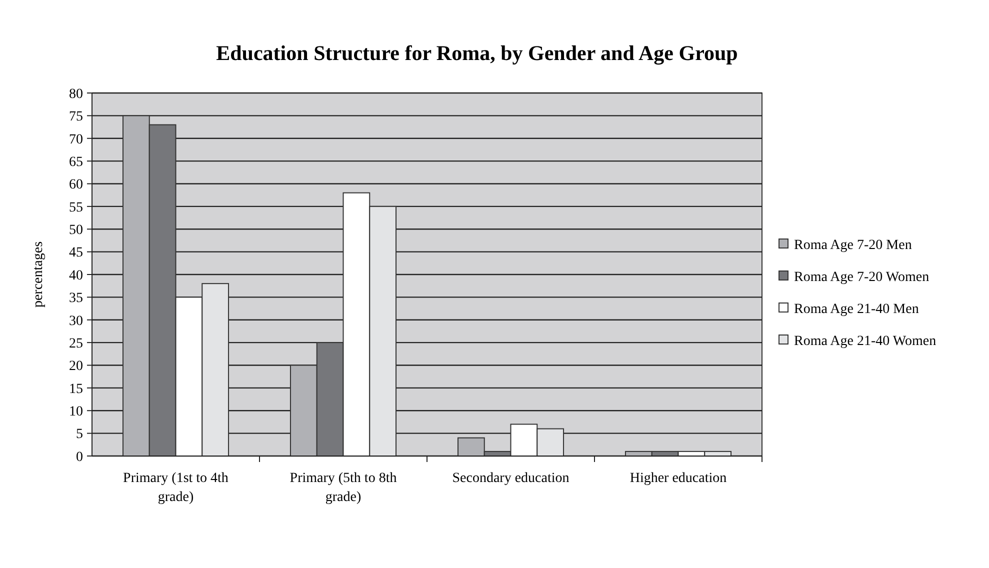 This screenshot has width=989, height=568. Describe the element at coordinates (76, 253) in the screenshot. I see `y-tick-label: 45` at that location.